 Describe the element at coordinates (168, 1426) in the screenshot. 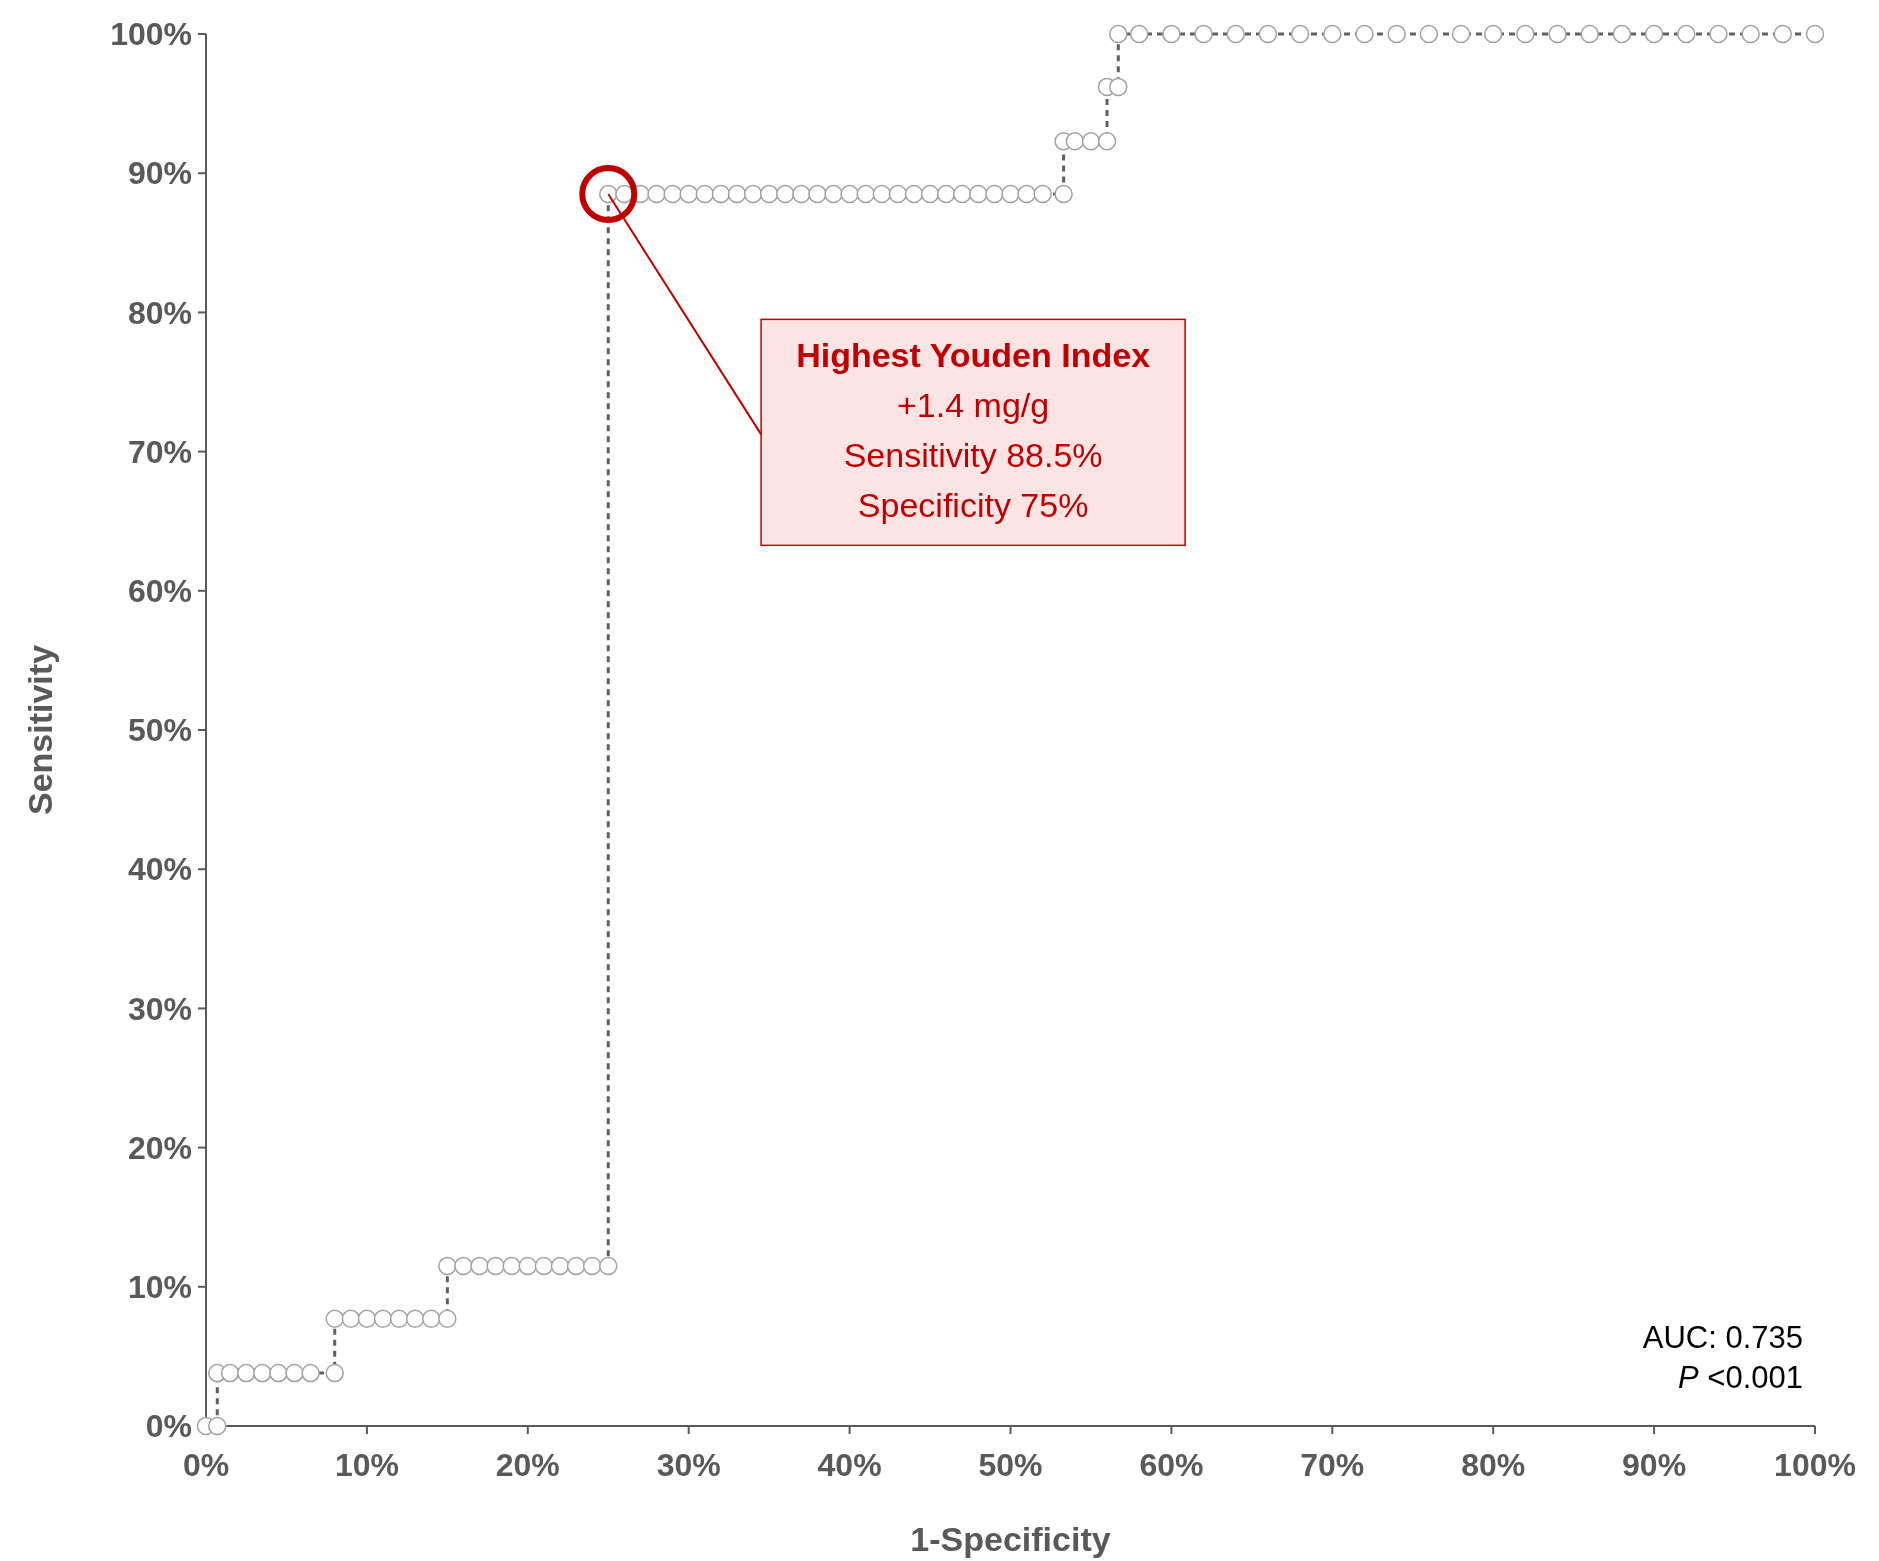

I see `y-tick-label: 0%` at that location.